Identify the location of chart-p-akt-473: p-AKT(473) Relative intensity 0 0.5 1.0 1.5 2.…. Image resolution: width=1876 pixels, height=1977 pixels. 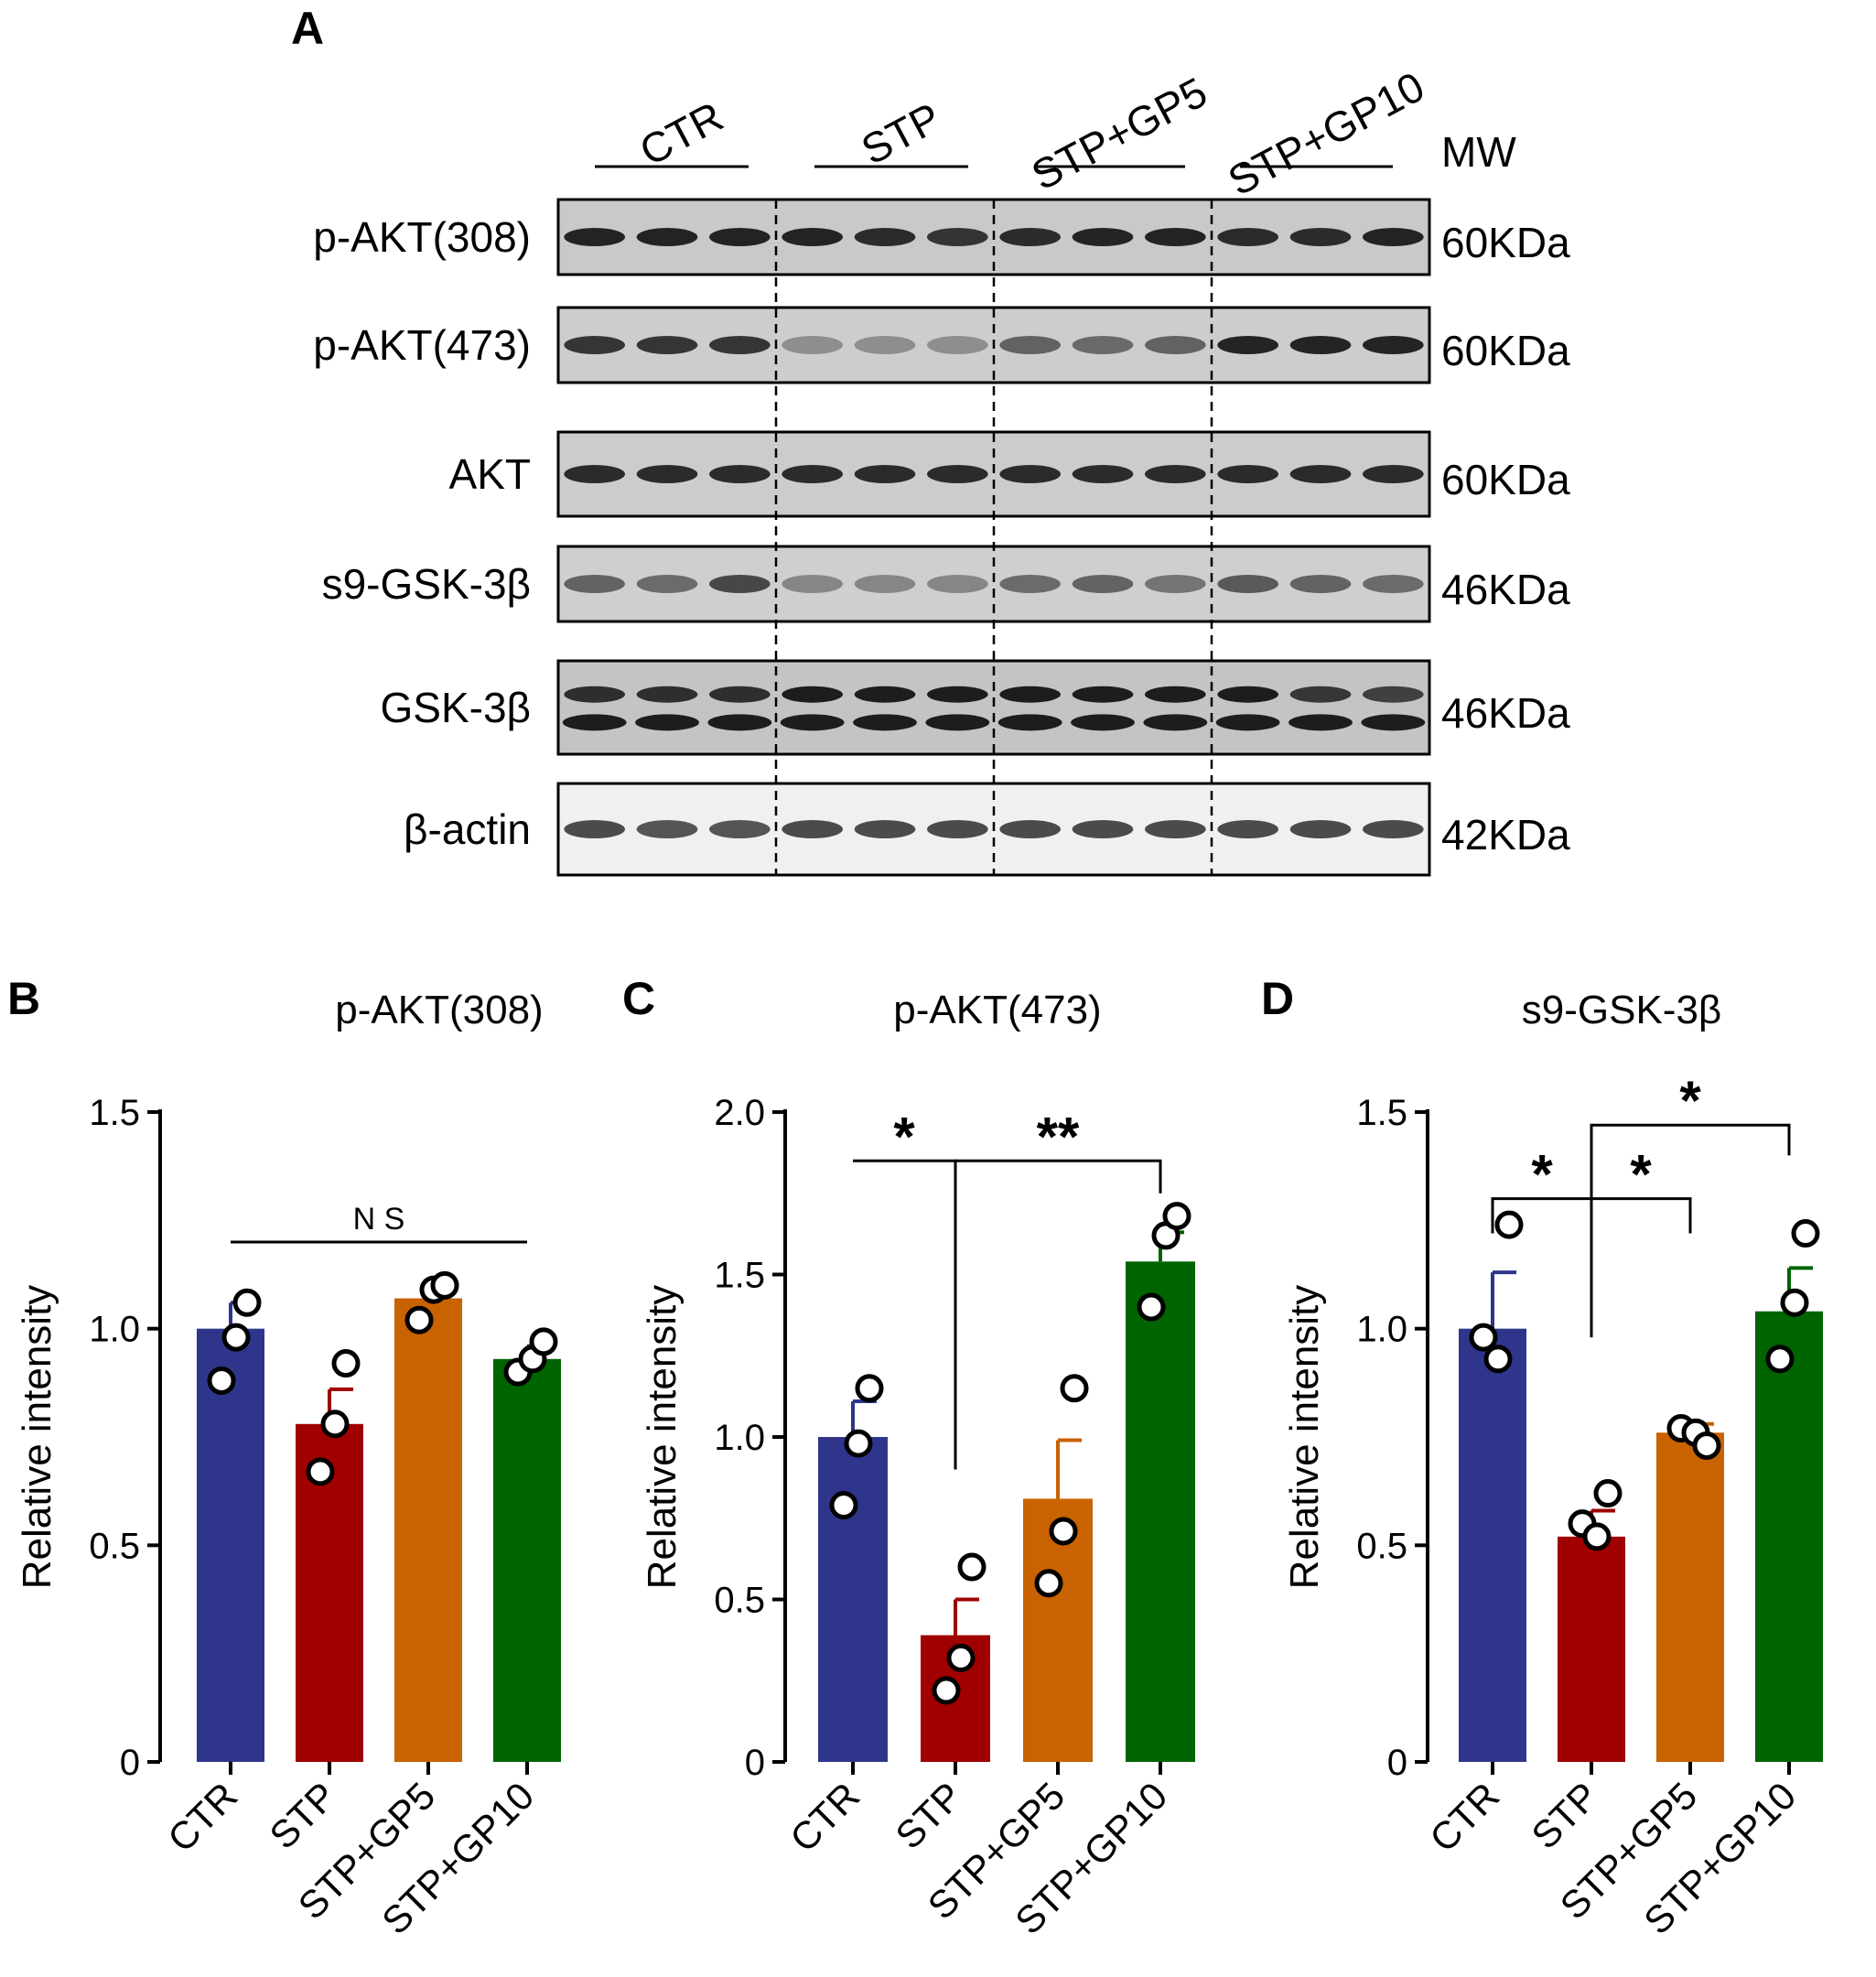
(917, 1465).